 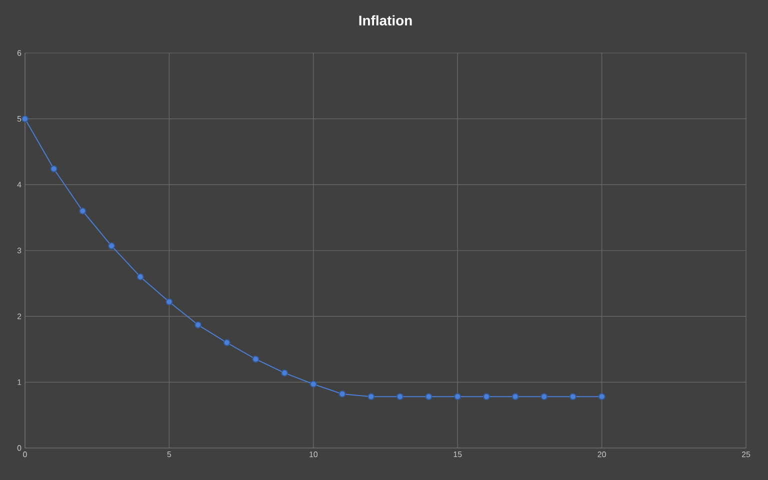 I want to click on chart-title: Inflation, so click(x=385, y=20).